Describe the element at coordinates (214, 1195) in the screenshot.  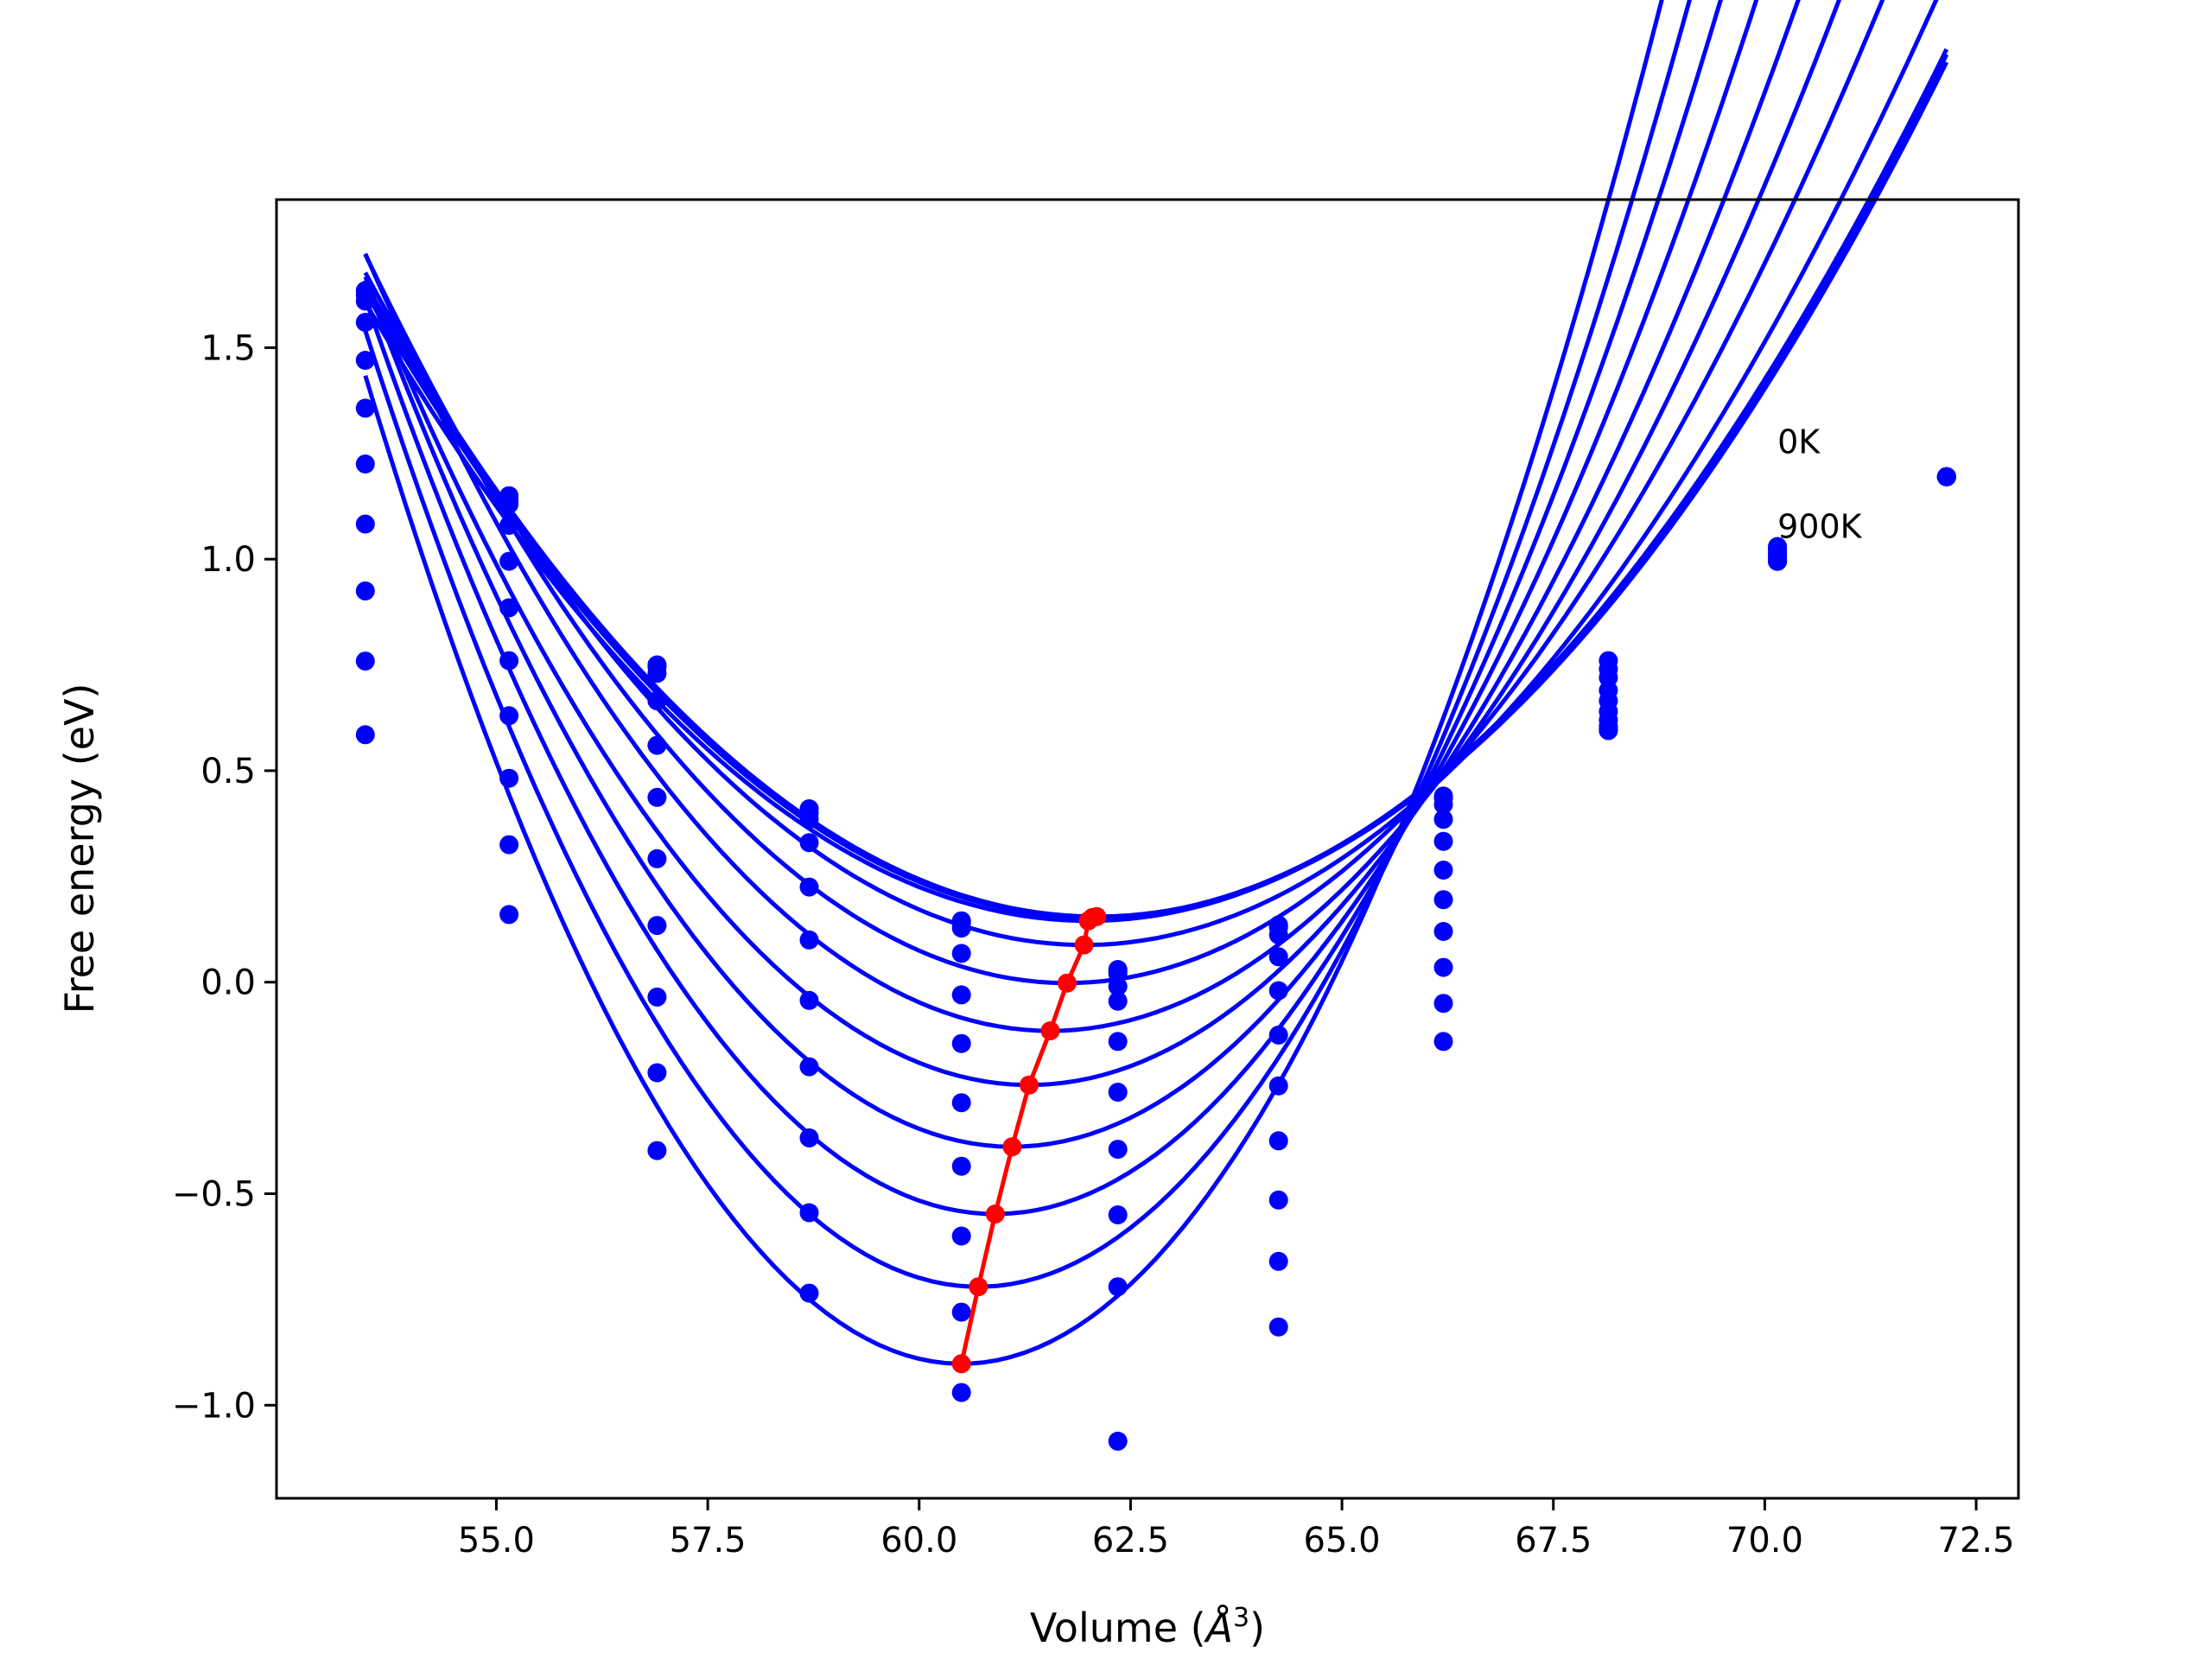
I see `y-tick-label-1: −0.5` at that location.